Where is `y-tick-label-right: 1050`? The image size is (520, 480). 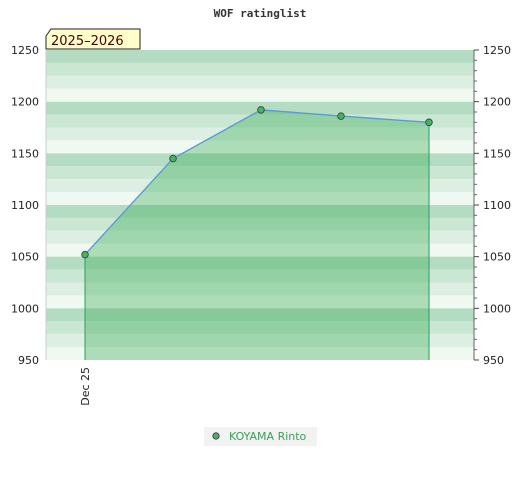 y-tick-label-right: 1050 is located at coordinates (497, 257).